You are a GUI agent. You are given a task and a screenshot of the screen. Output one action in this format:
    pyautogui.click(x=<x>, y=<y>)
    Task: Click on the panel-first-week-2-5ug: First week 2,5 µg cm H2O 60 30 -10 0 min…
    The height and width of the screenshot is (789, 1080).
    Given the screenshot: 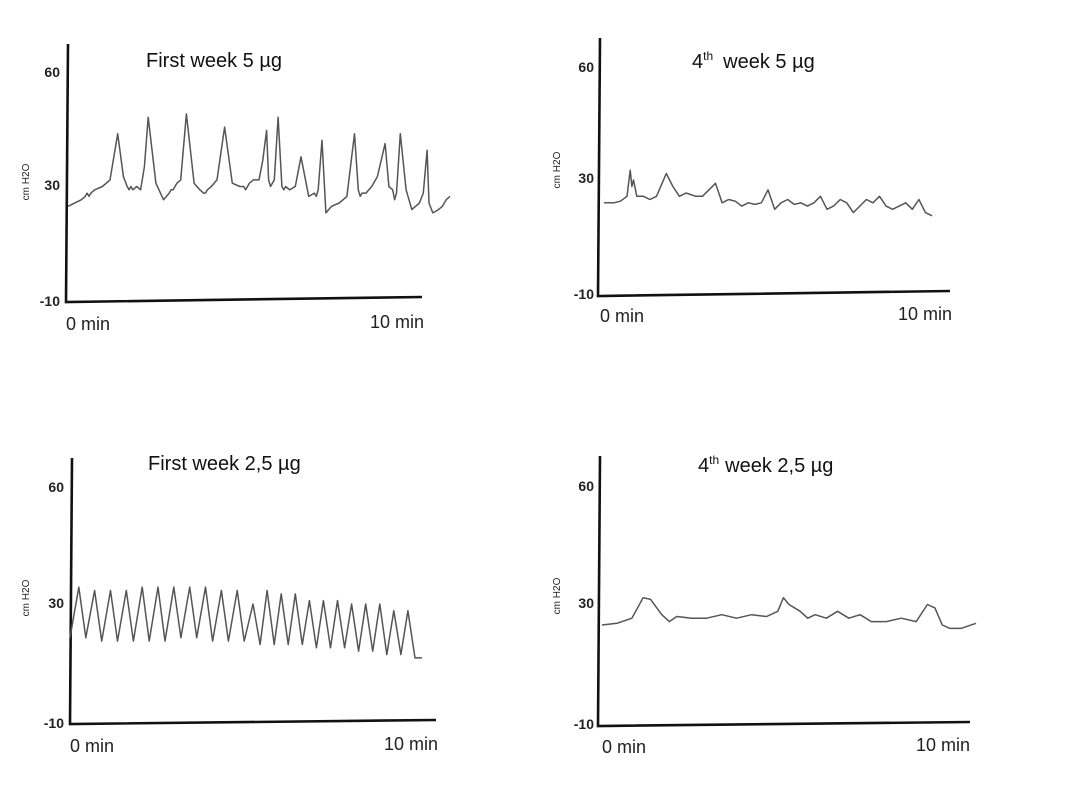 What is the action you would take?
    pyautogui.click(x=229, y=604)
    